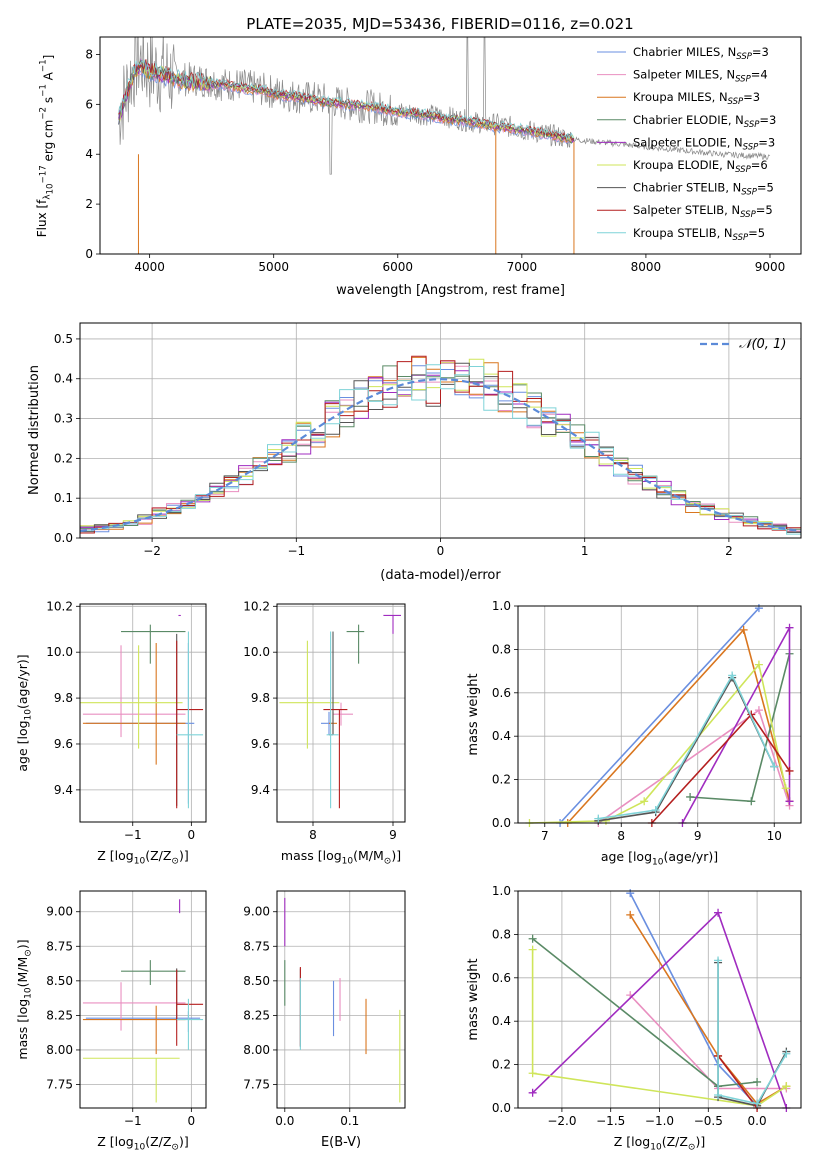 The width and height of the screenshot is (819, 1174). Describe the element at coordinates (501, 606) in the screenshot. I see `y-tick-label: 1.0` at that location.